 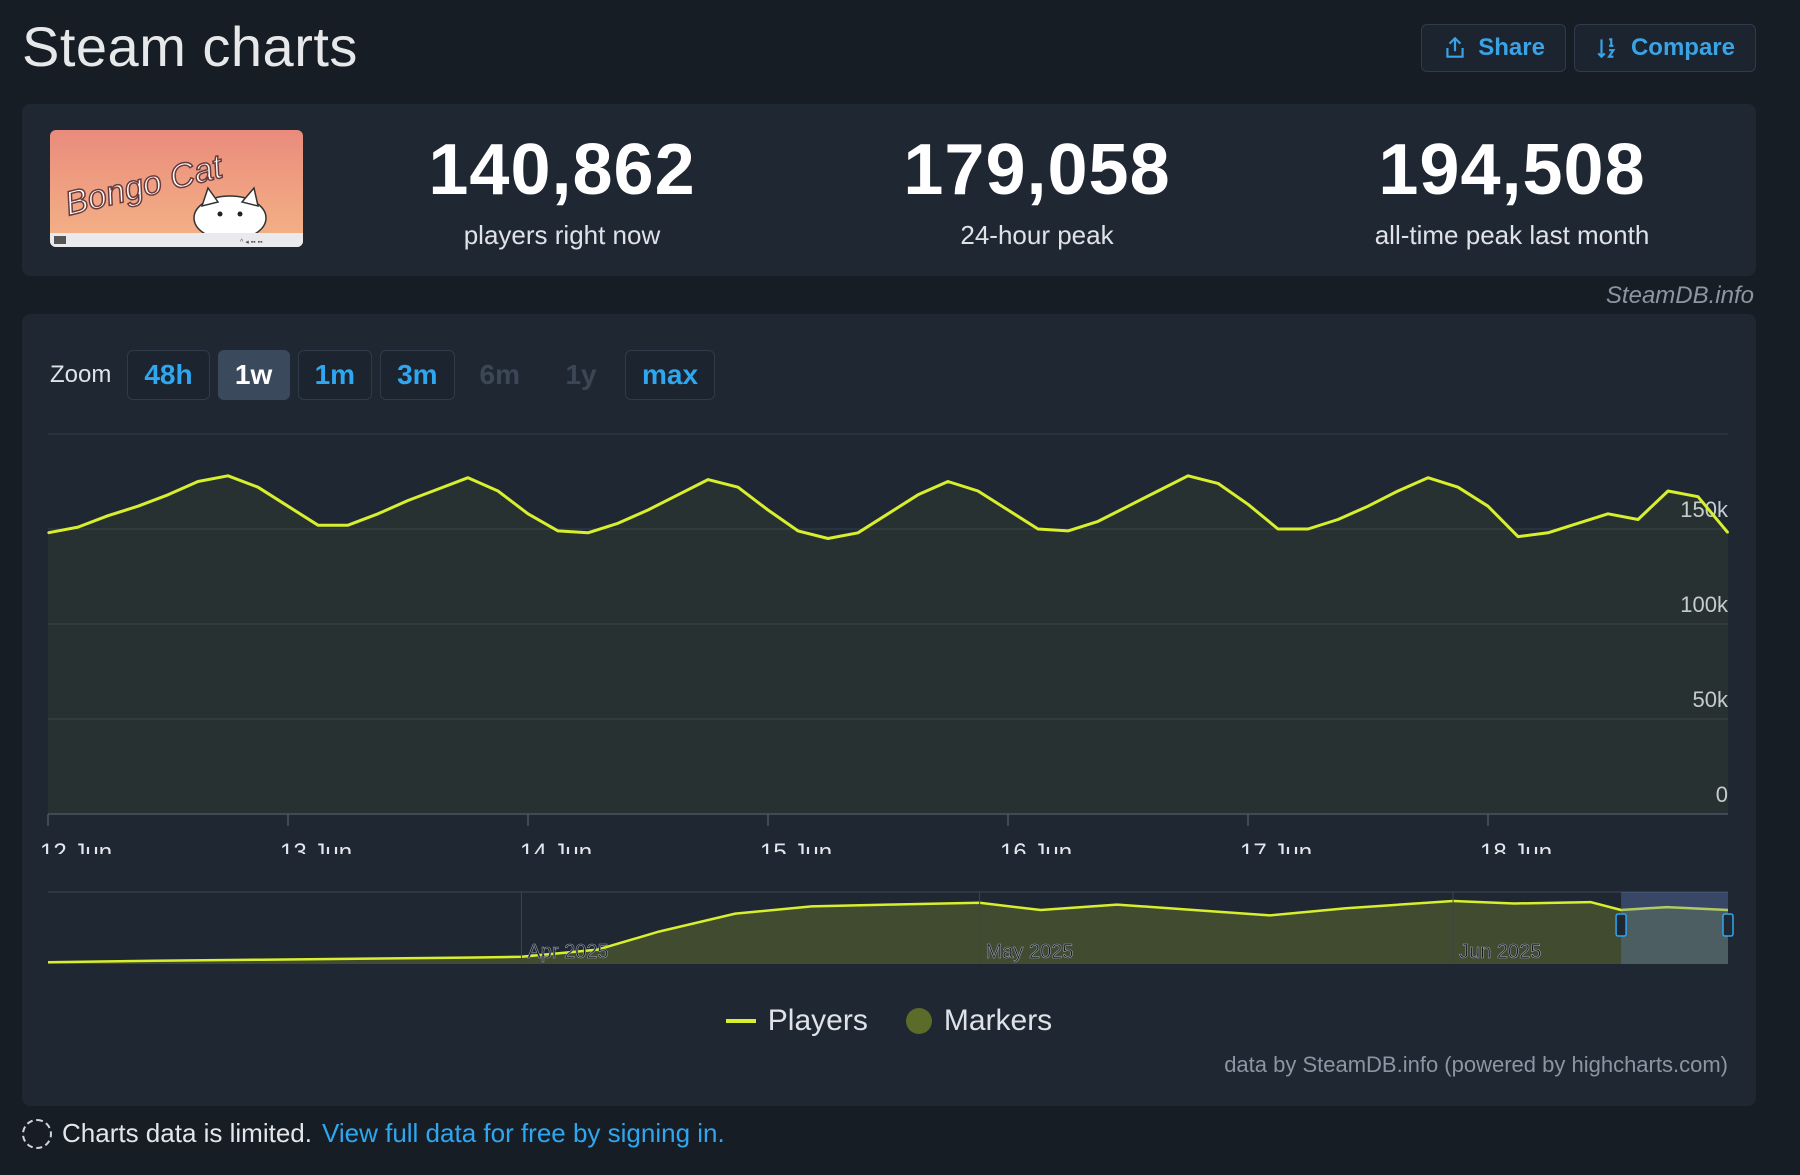 I want to click on peak-24h-value: 179,058, so click(x=1037, y=170).